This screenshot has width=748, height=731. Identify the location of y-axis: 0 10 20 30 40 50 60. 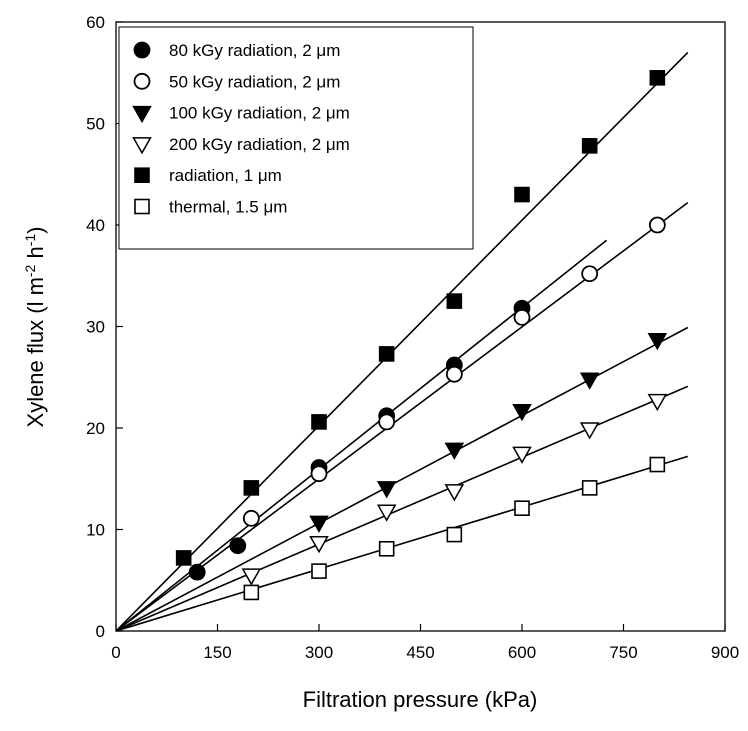
(104, 327).